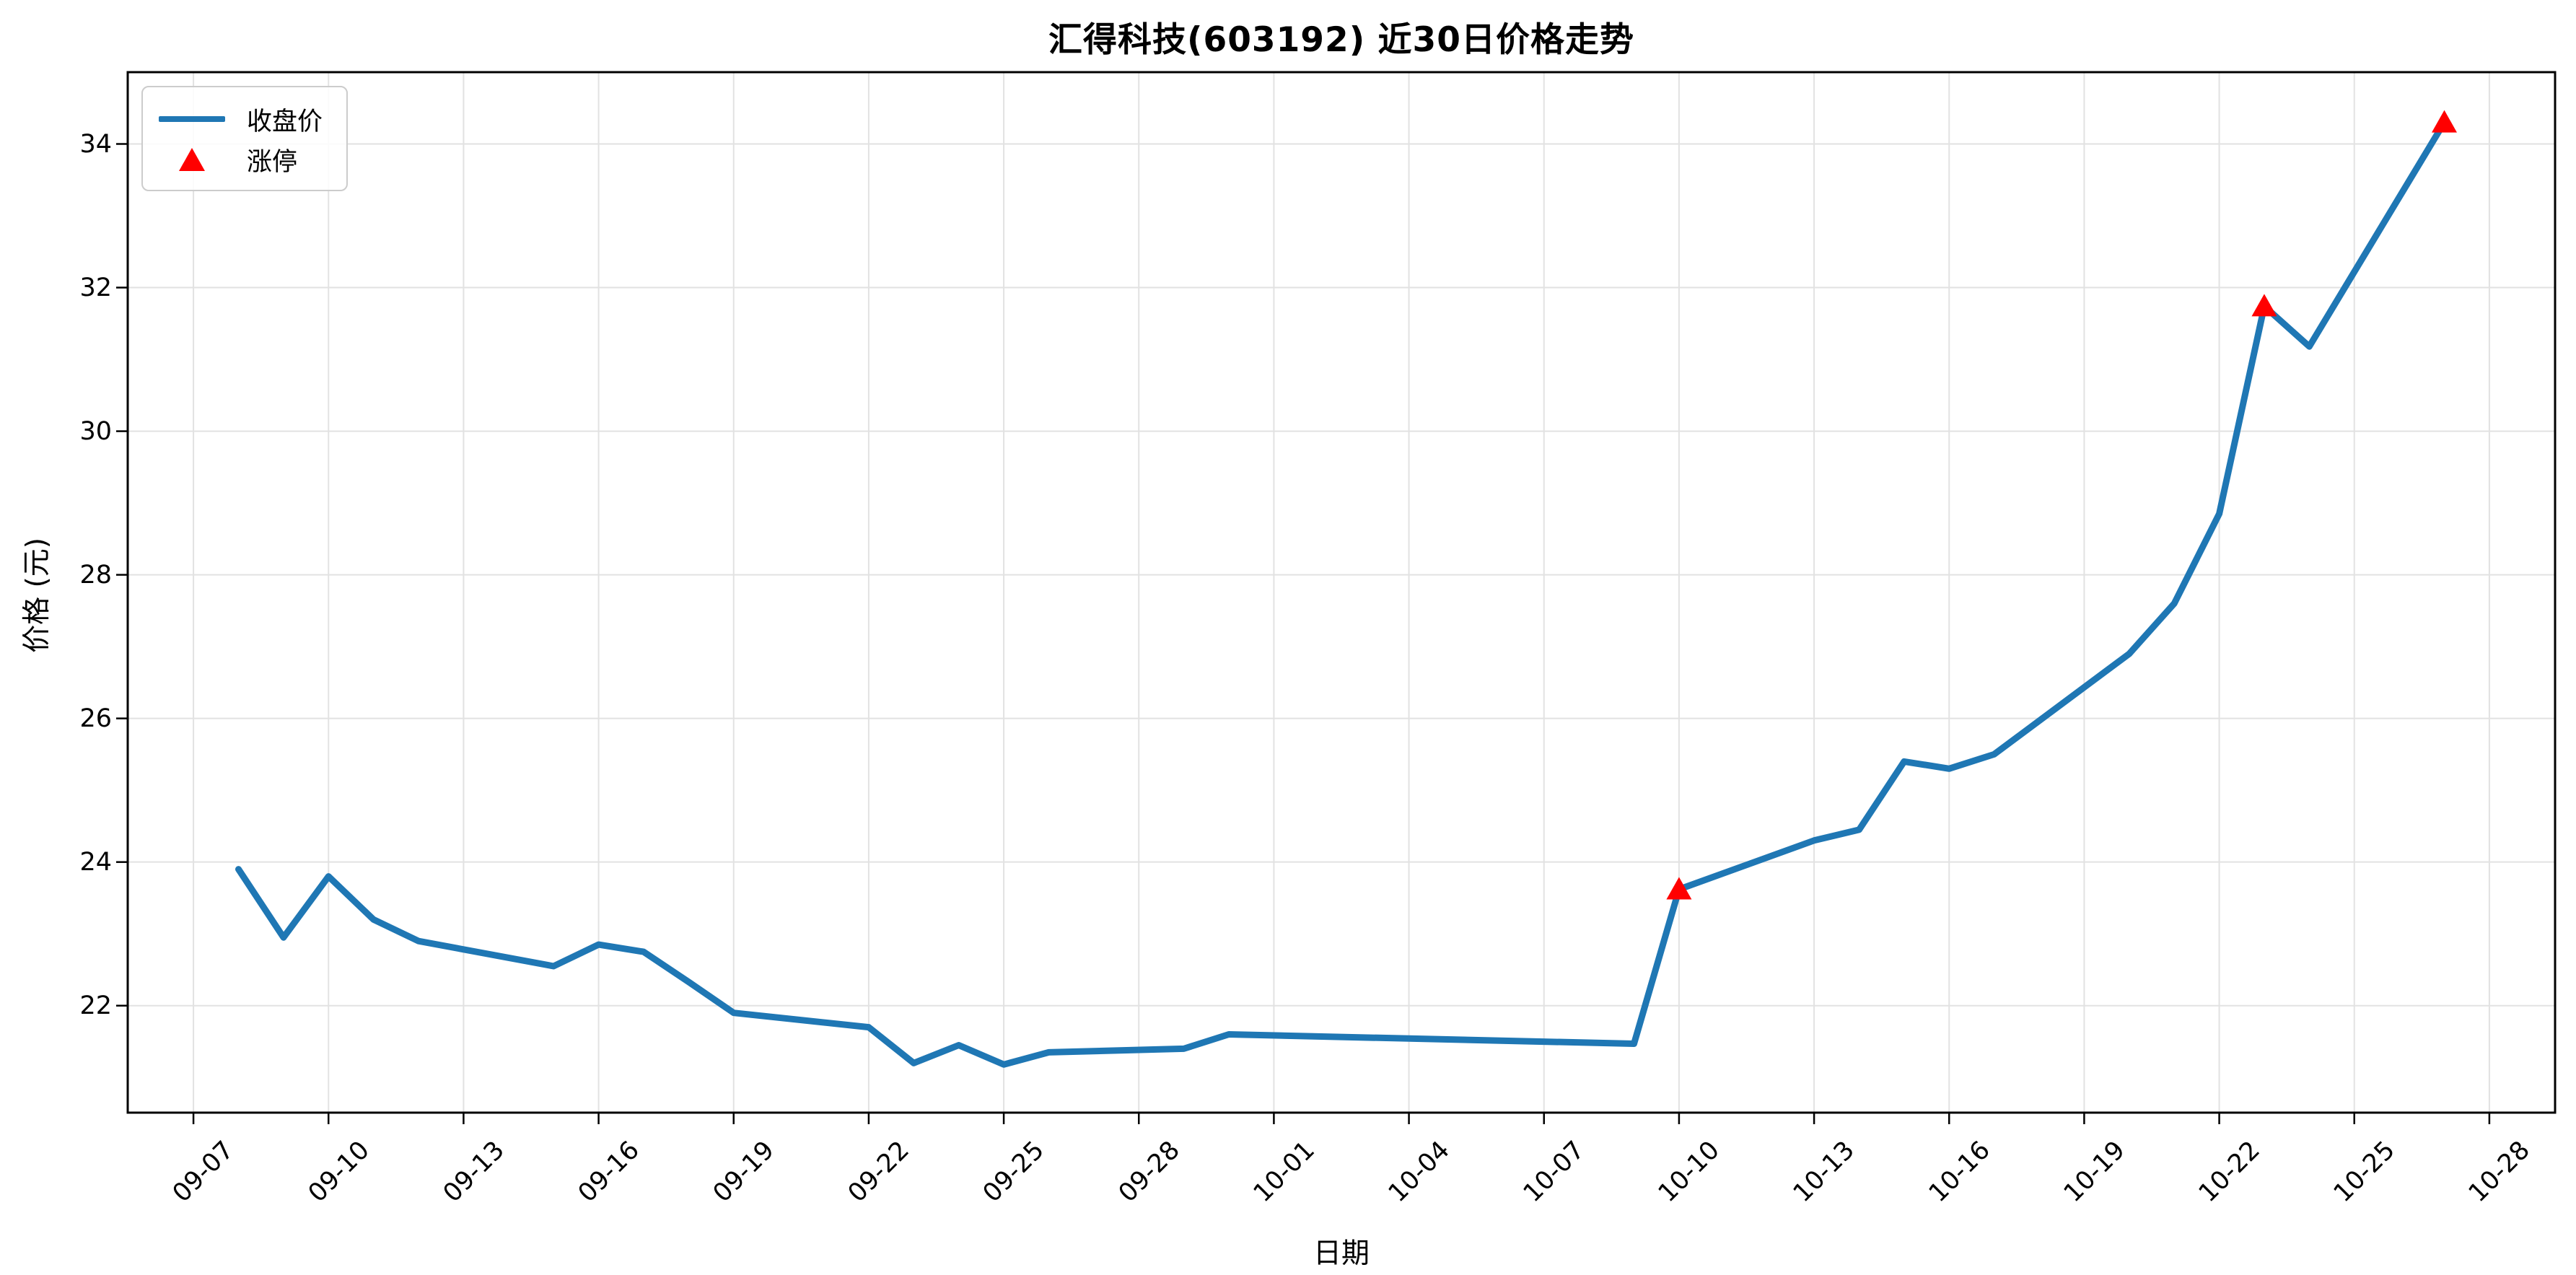 The width and height of the screenshot is (2576, 1275). Describe the element at coordinates (95, 288) in the screenshot. I see `y-tick-label: 32` at that location.